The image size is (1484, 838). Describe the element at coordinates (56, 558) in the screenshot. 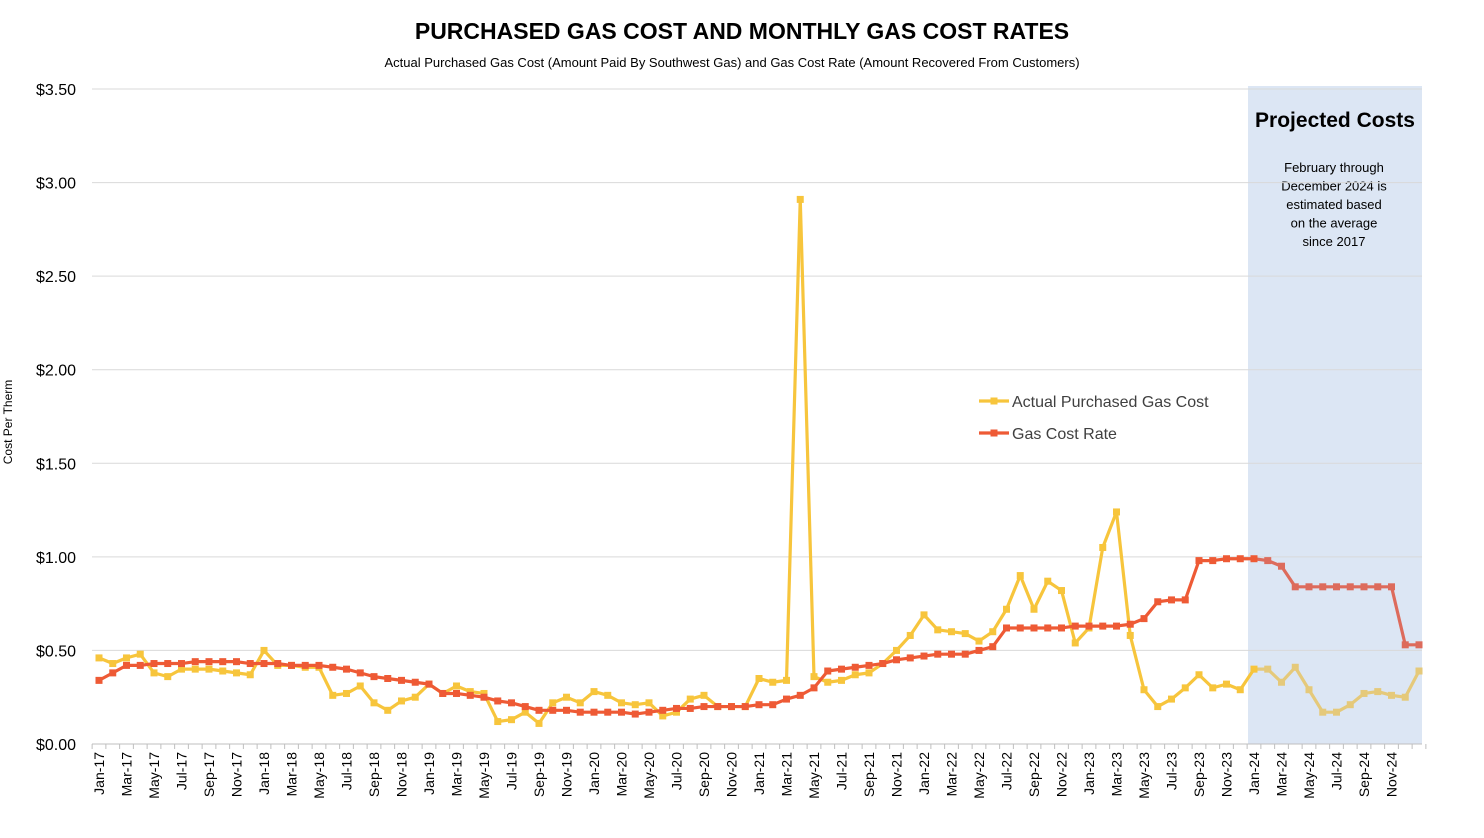

I see `y-tick-label: $1.00` at that location.